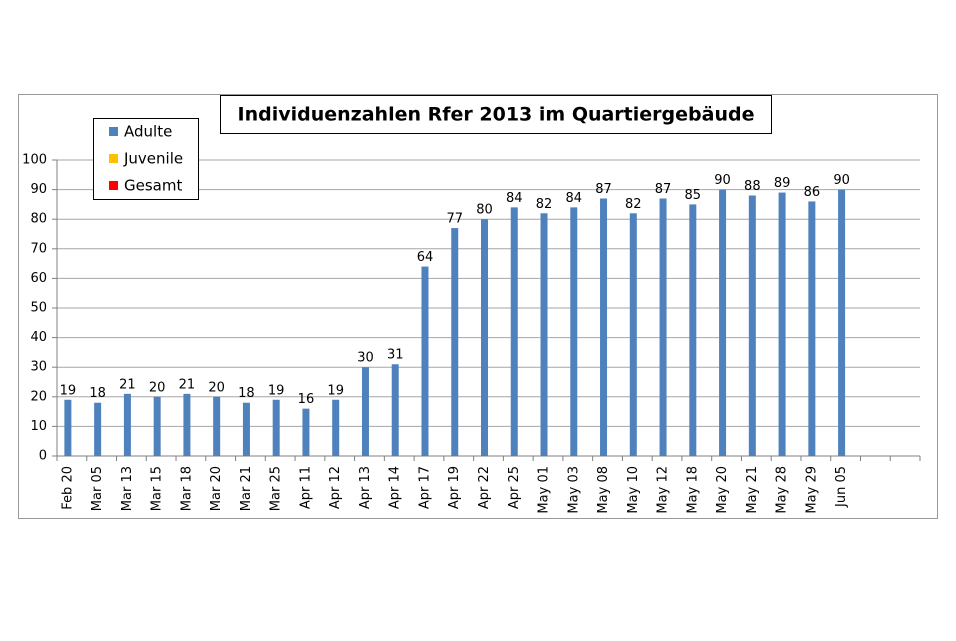  Describe the element at coordinates (43, 456) in the screenshot. I see `y-tick-label: 0` at that location.